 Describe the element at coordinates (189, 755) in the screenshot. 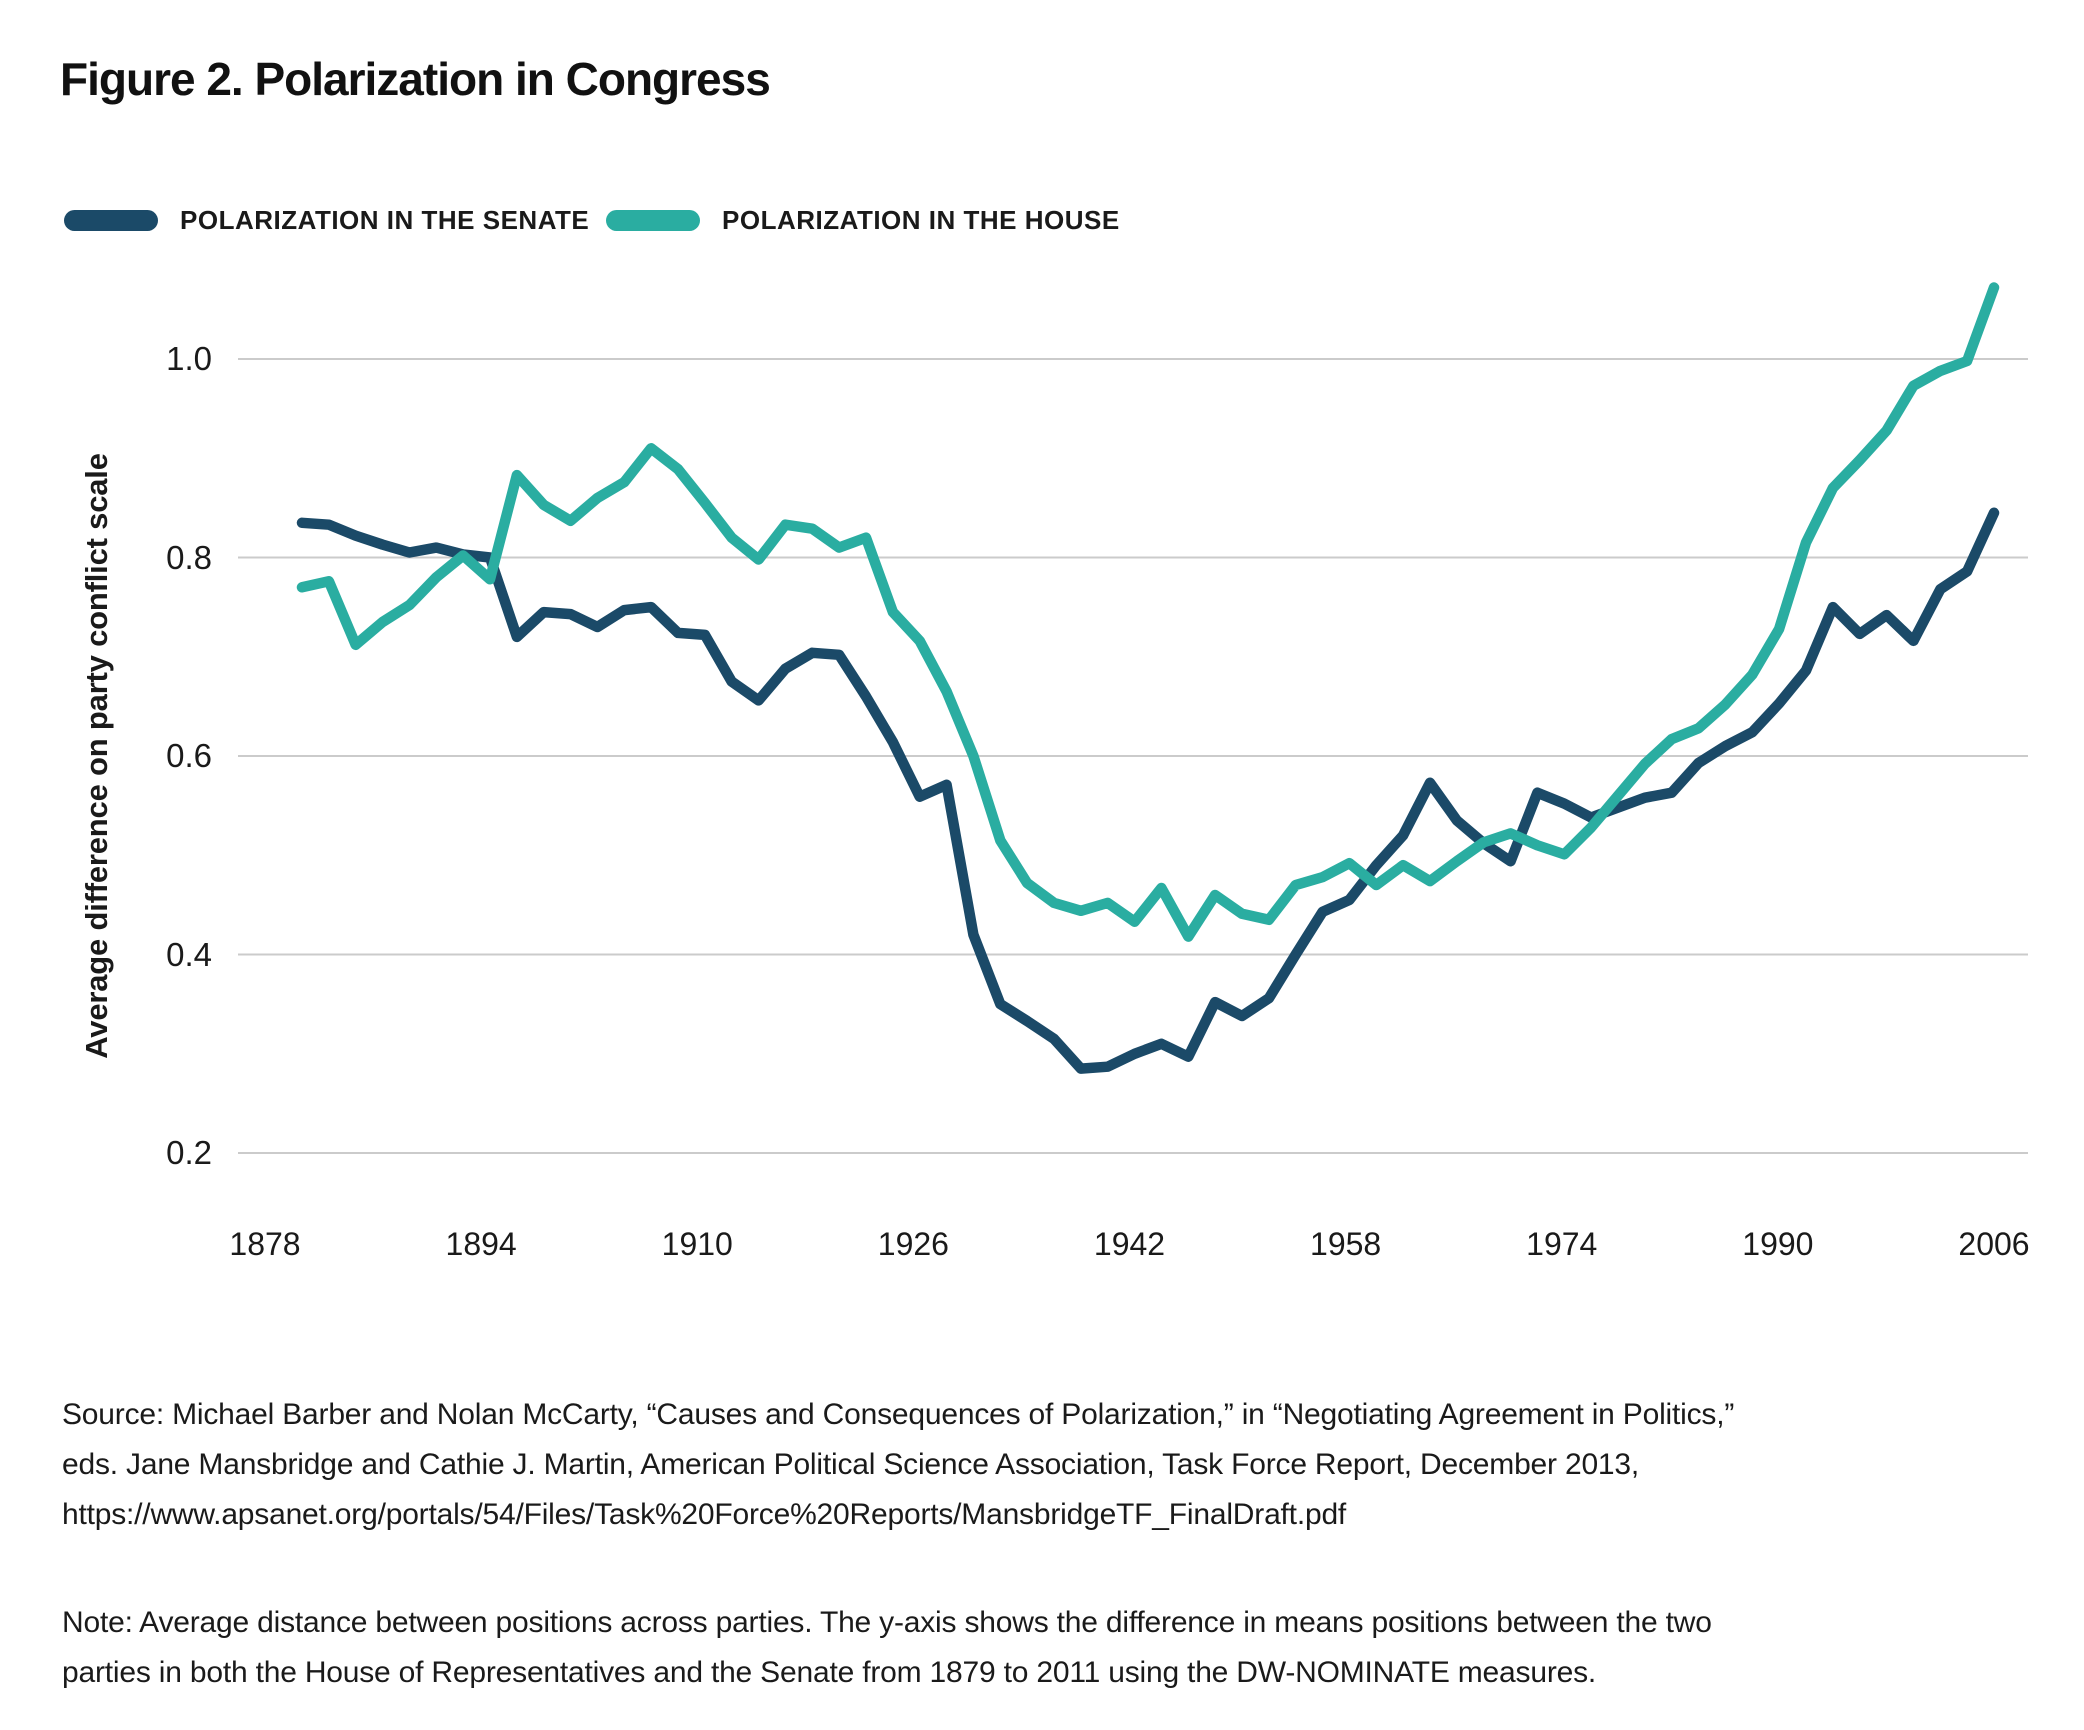

I see `y-tick-label-0.6: 0.6` at that location.